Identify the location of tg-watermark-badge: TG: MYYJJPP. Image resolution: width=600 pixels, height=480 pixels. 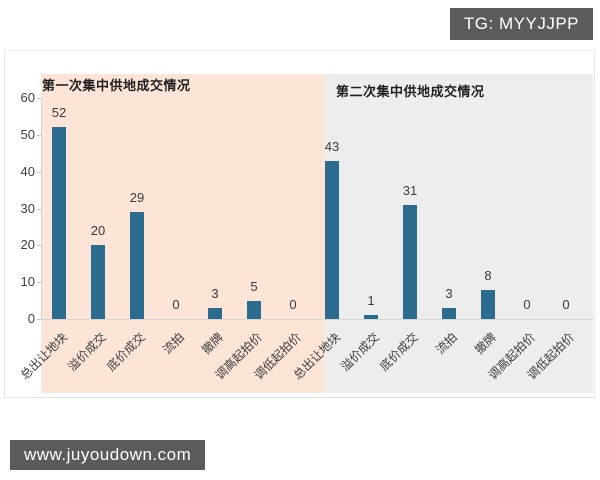
(521, 24).